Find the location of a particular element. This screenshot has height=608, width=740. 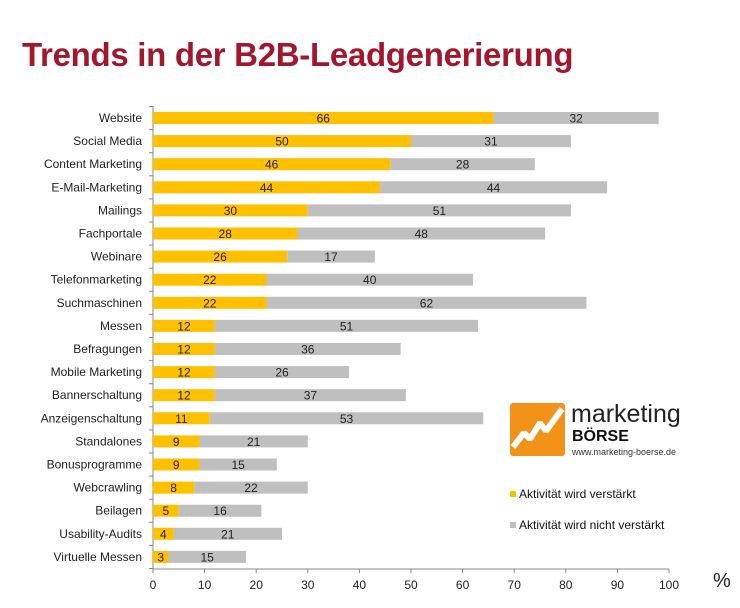

data-label: 53 is located at coordinates (347, 419).